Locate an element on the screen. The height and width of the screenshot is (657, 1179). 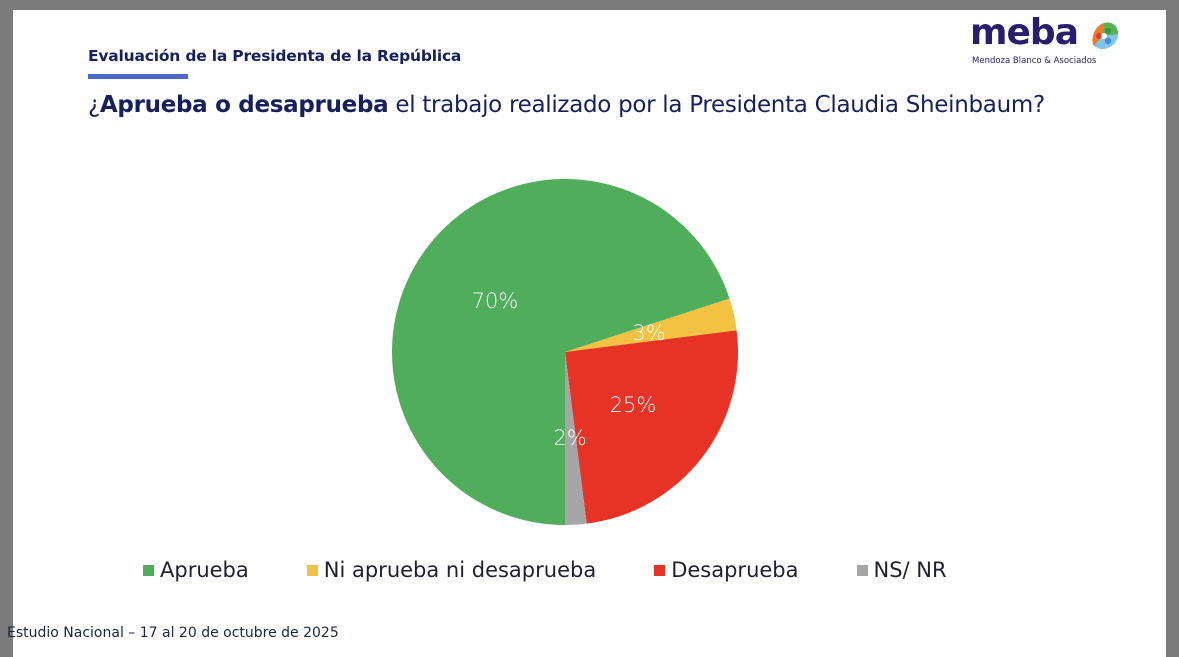
legend-item: Ni aprueba ni desaprueba is located at coordinates (451, 570).